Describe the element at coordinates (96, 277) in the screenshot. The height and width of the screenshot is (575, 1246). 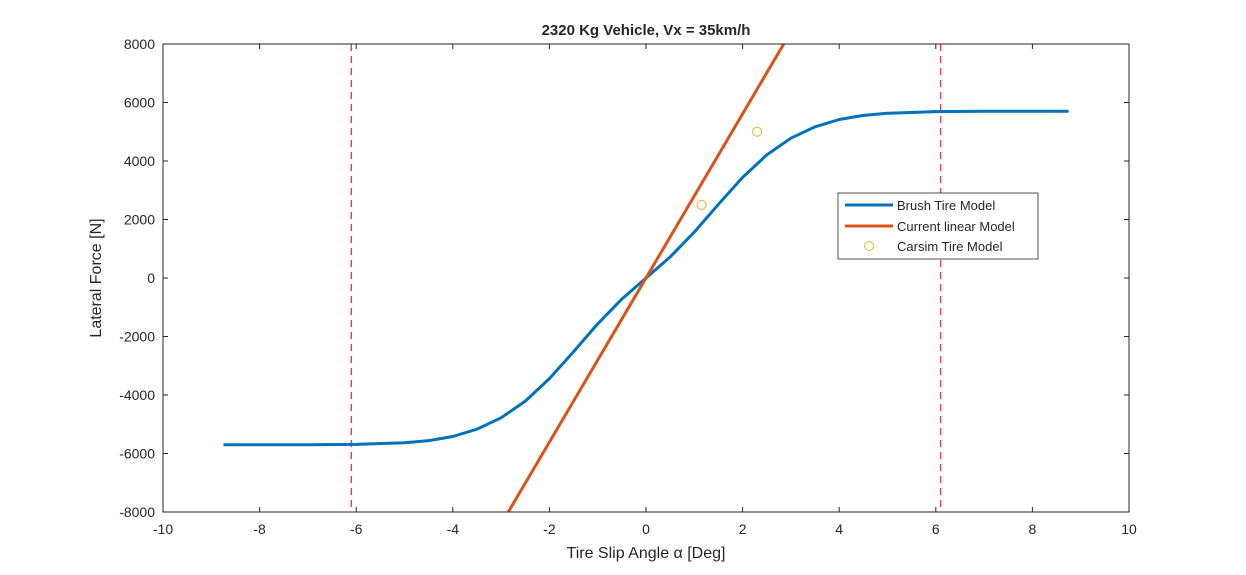
I see `y-axis-label: Lateral Force [N]` at that location.